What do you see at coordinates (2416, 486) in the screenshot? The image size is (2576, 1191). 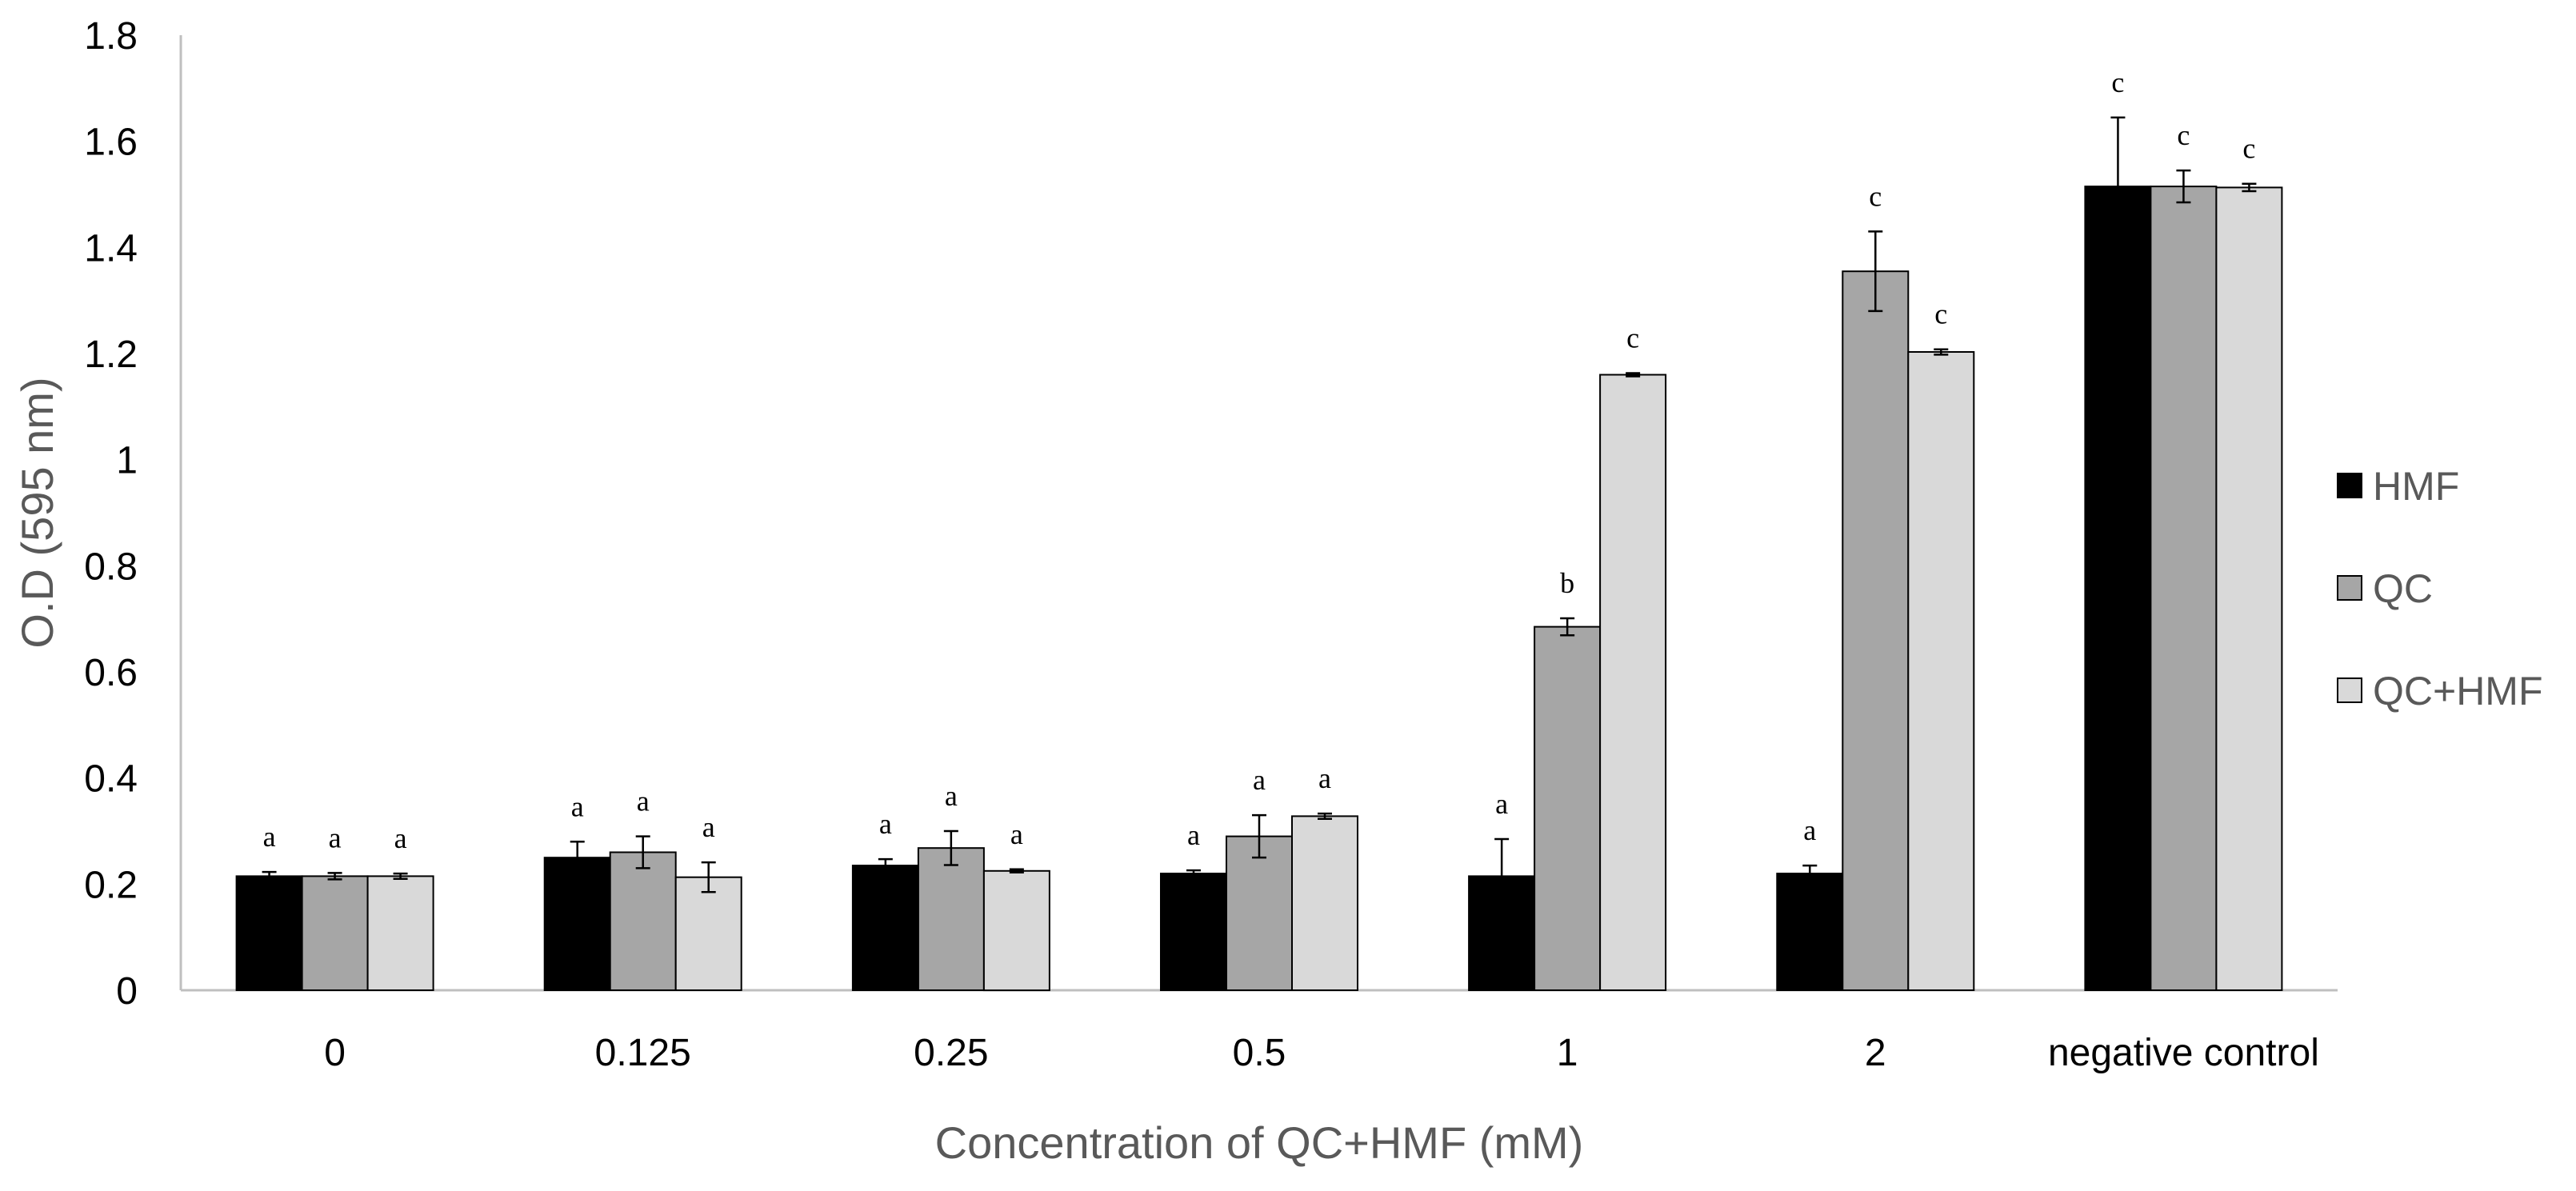 I see `legend-label: HMF` at bounding box center [2416, 486].